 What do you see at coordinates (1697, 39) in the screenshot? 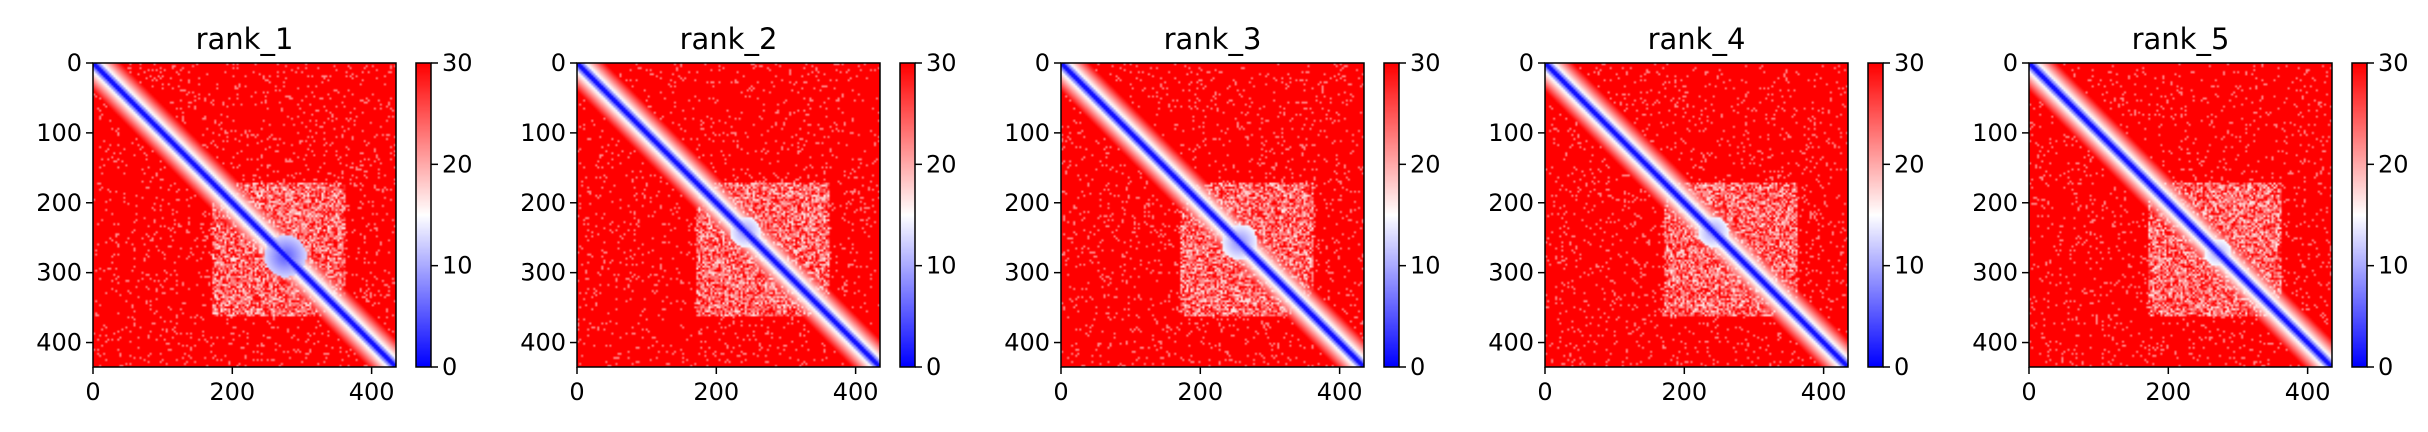
I see `panel-title: rank_4` at bounding box center [1697, 39].